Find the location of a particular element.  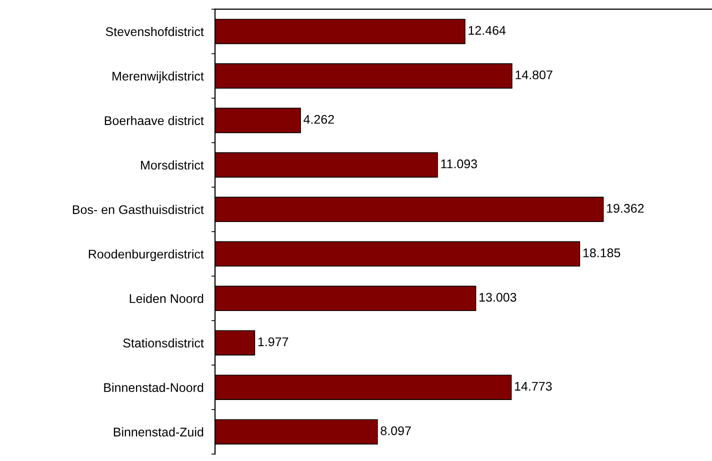

y-tick-label: Boerhaave district is located at coordinates (154, 121).